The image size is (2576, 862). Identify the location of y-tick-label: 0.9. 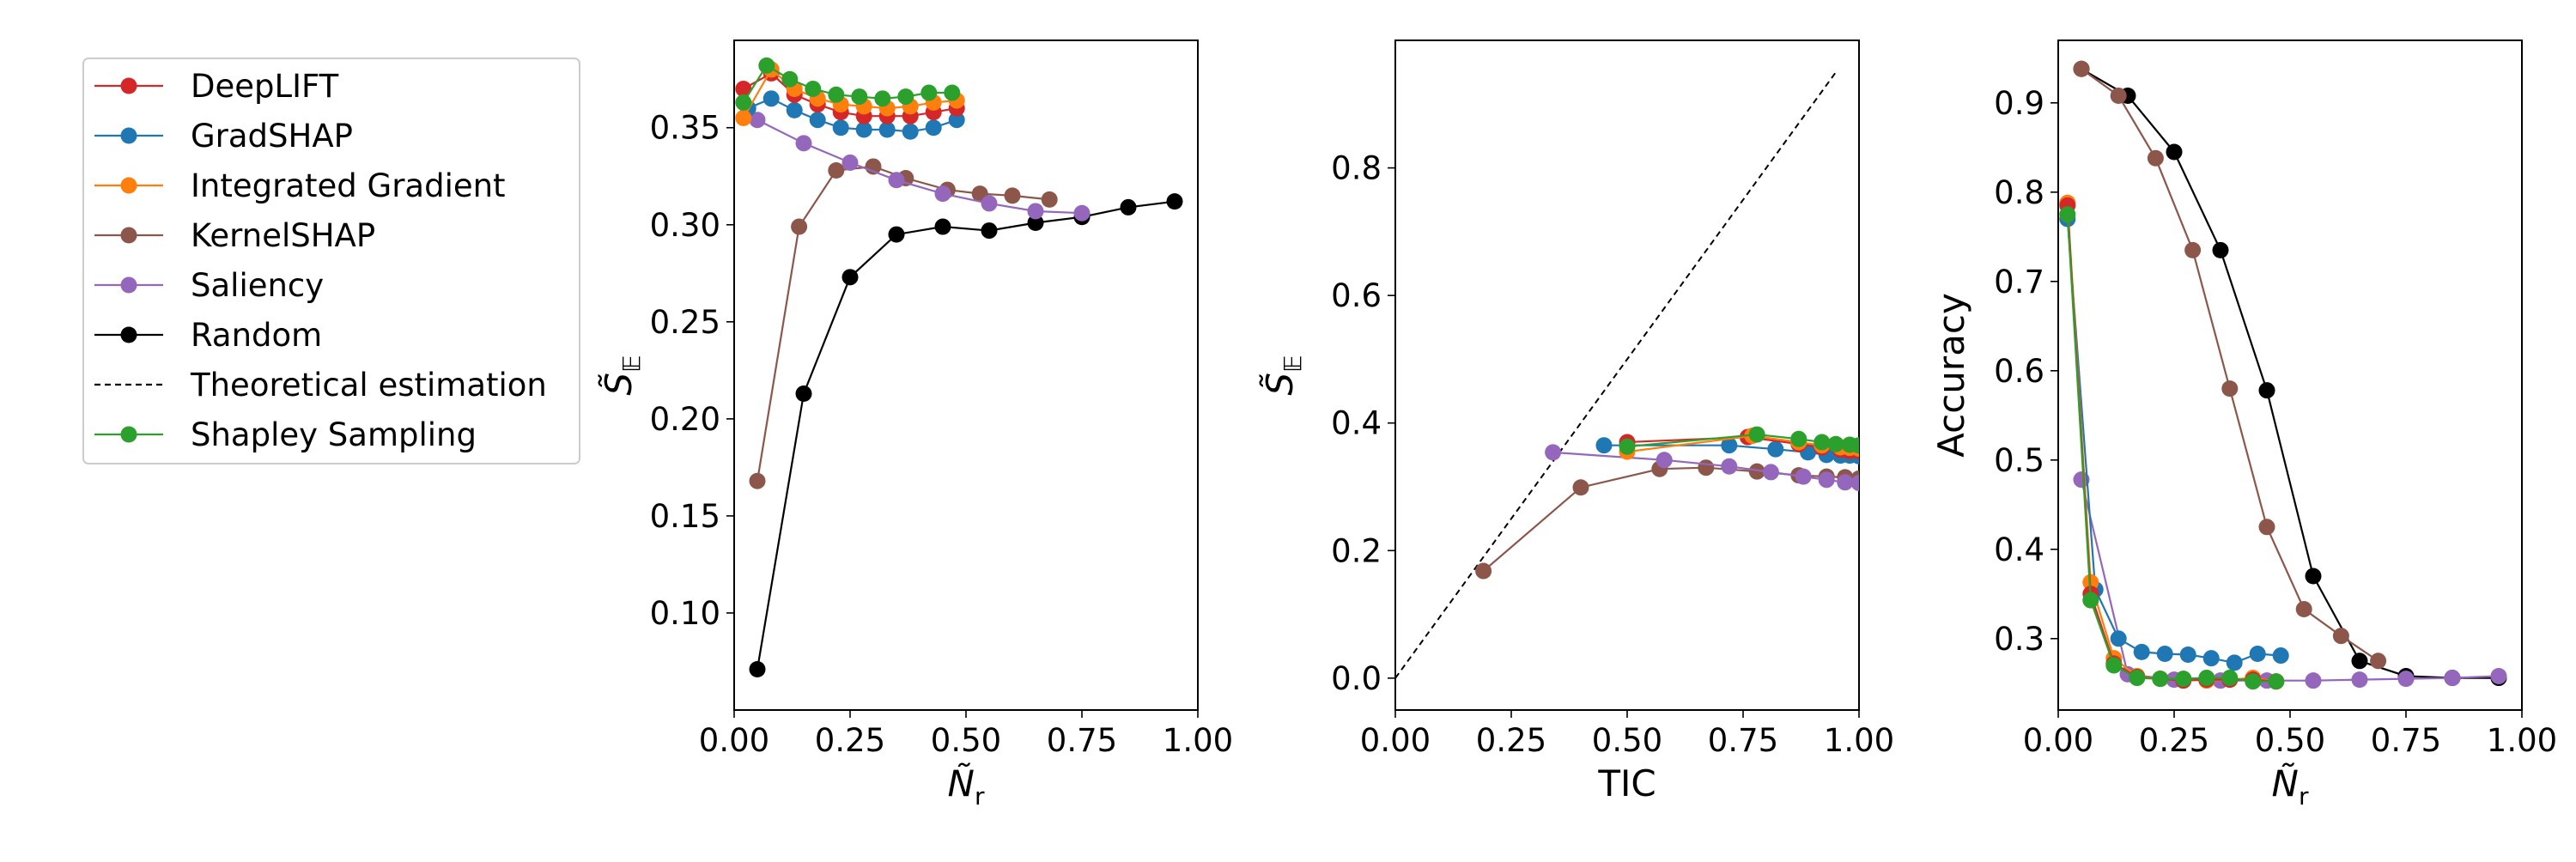
(2019, 103).